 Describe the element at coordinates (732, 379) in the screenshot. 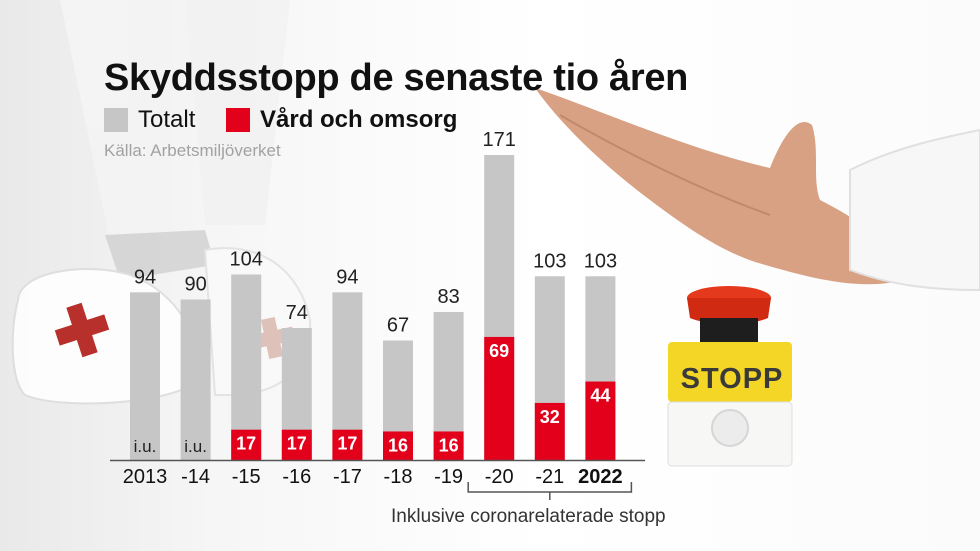

I see `stop-button-label: STOPP` at that location.